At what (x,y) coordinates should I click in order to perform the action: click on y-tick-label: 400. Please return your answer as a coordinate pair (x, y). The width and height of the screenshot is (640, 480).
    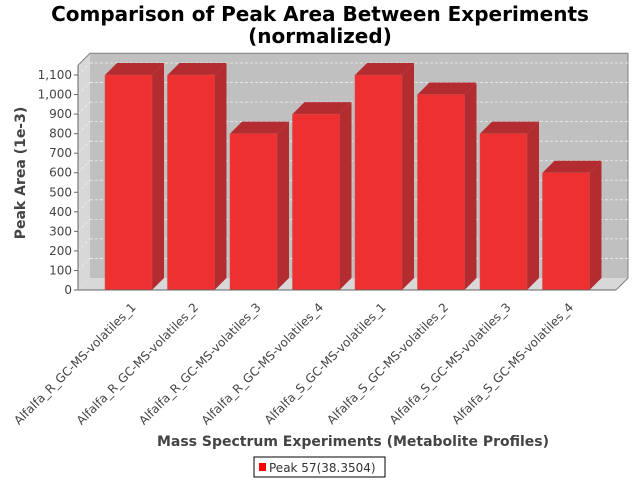
    Looking at the image, I should click on (60, 212).